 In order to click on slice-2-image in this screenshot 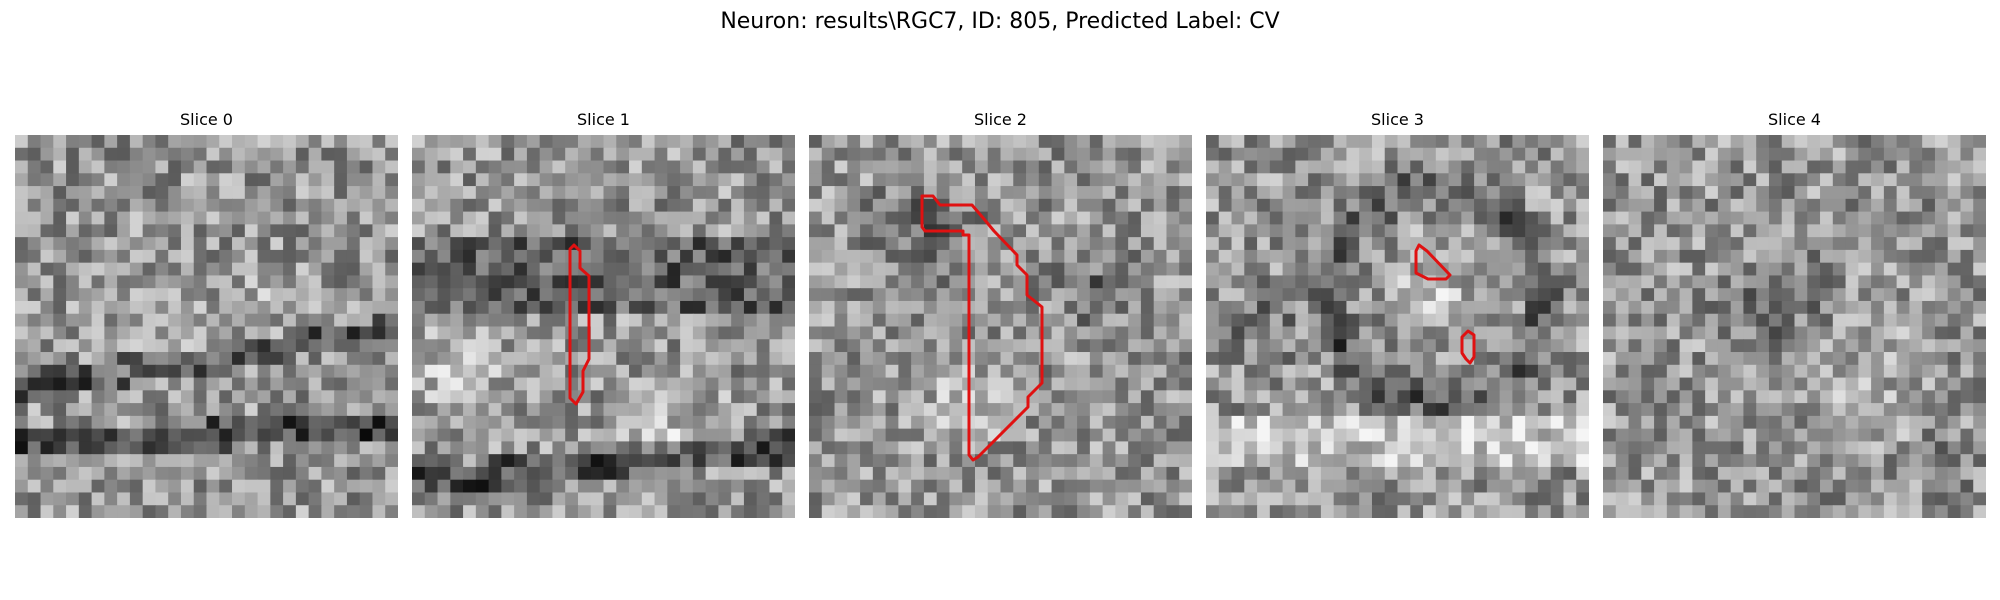, I will do `click(1000, 326)`.